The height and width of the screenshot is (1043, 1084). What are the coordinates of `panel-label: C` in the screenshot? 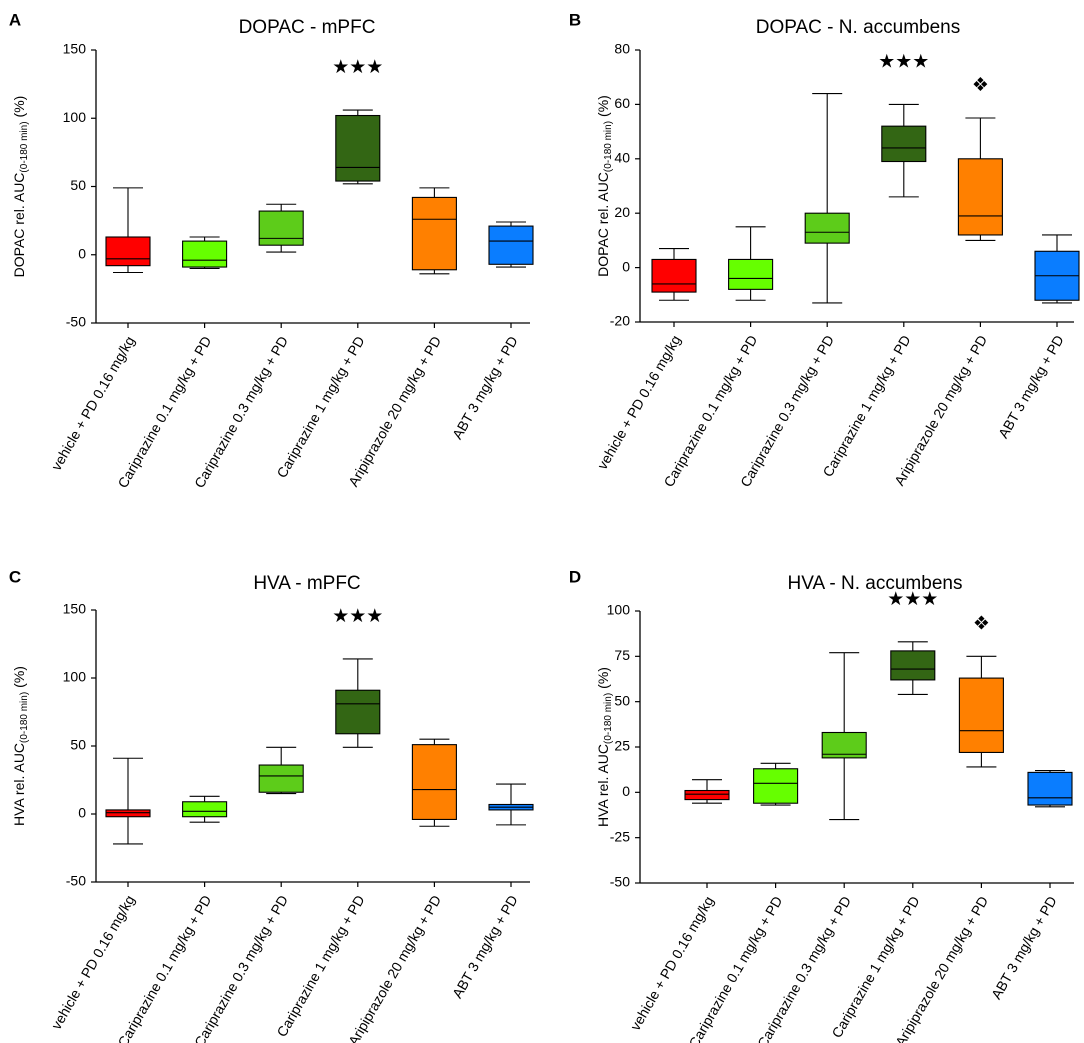 It's located at (15, 576).